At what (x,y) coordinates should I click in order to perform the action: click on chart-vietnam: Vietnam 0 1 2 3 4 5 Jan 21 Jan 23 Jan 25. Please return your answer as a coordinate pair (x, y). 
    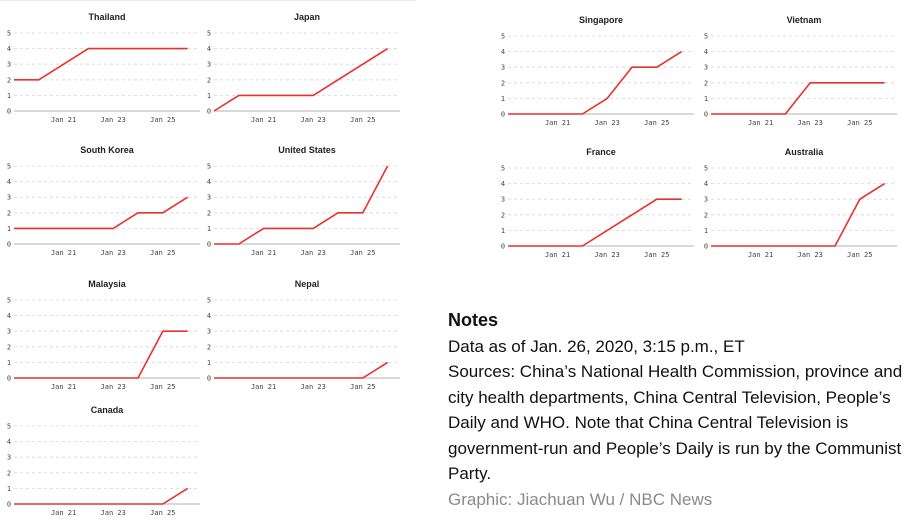
    Looking at the image, I should click on (801, 70).